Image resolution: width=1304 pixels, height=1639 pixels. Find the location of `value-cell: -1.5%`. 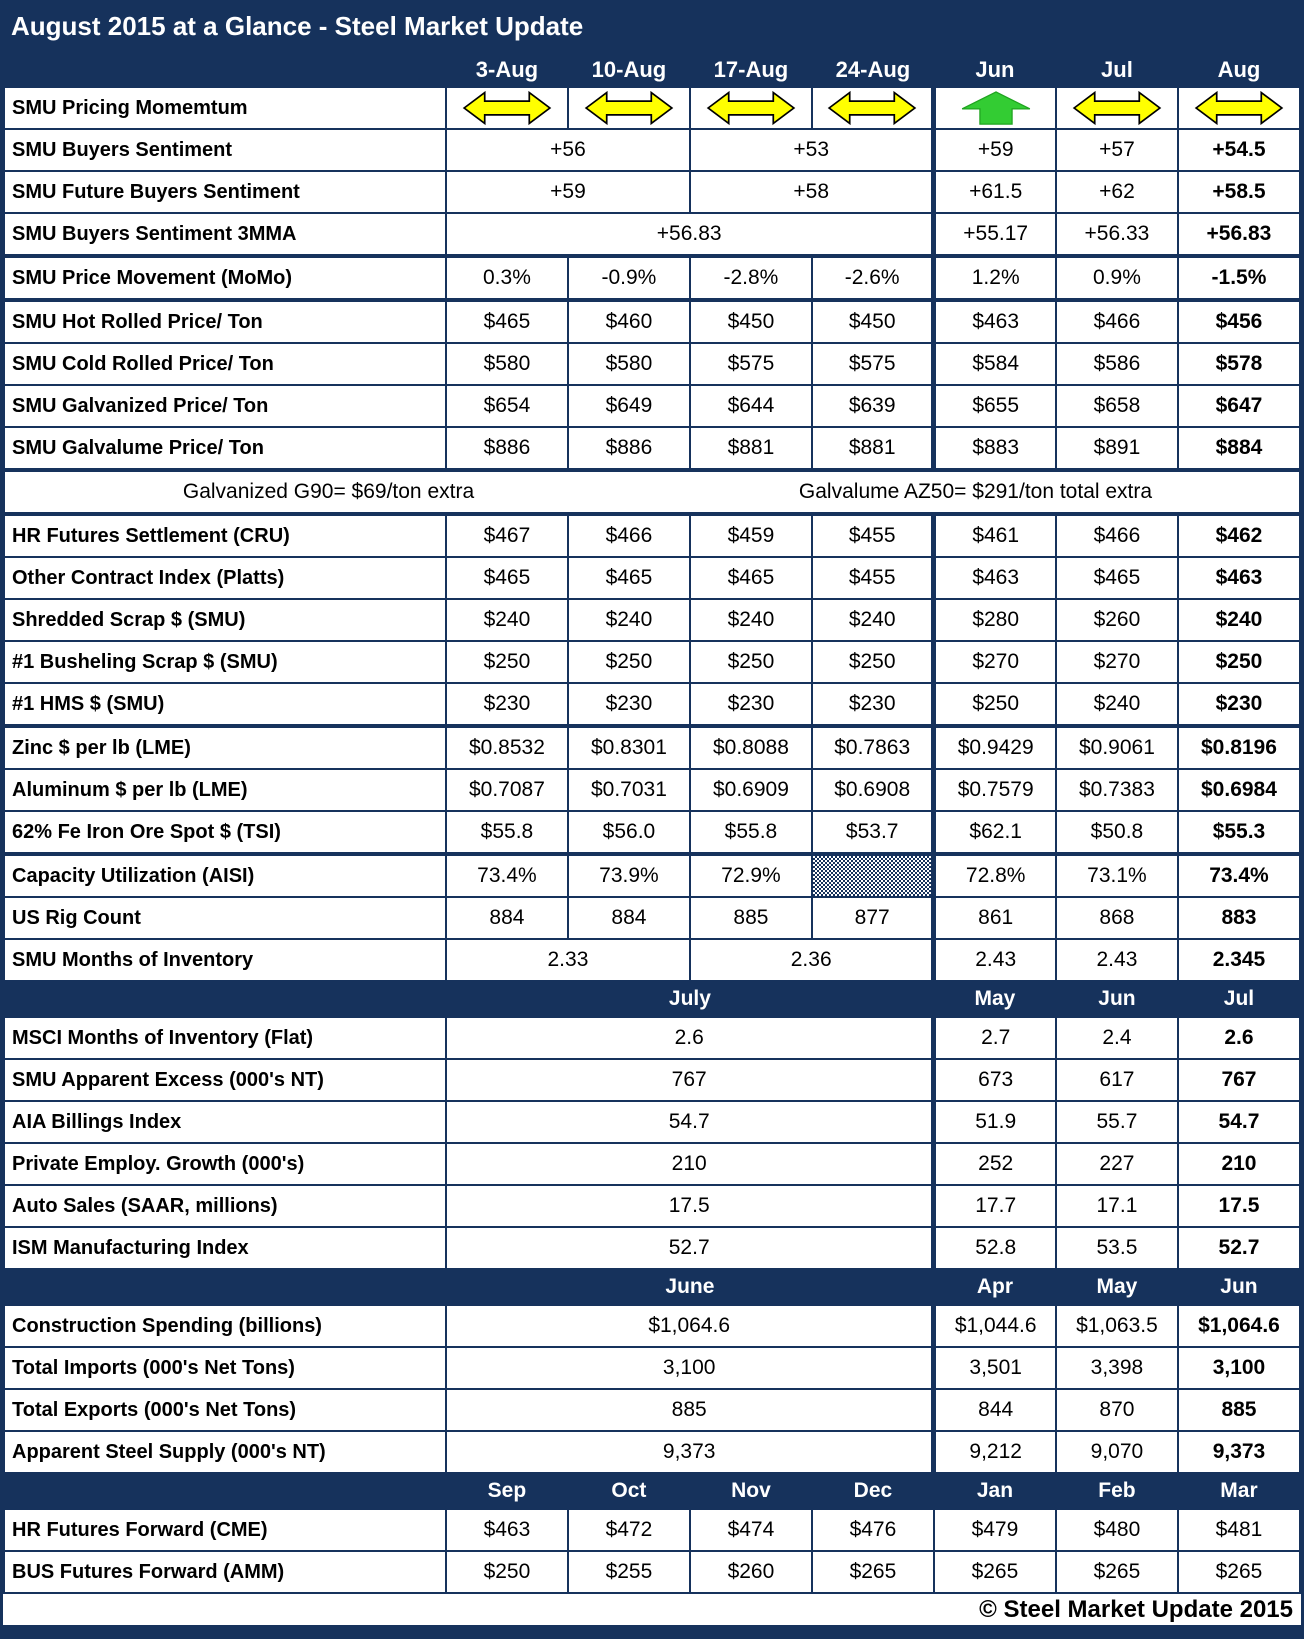

value-cell: -1.5% is located at coordinates (1239, 277).